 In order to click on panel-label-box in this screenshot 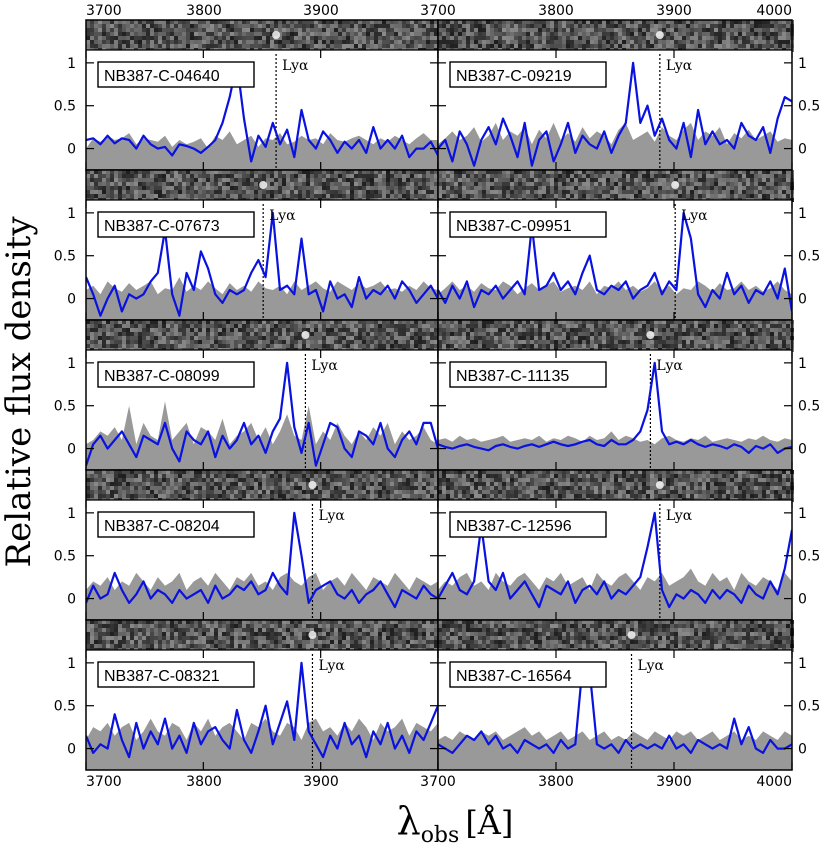, I will do `click(176, 224)`.